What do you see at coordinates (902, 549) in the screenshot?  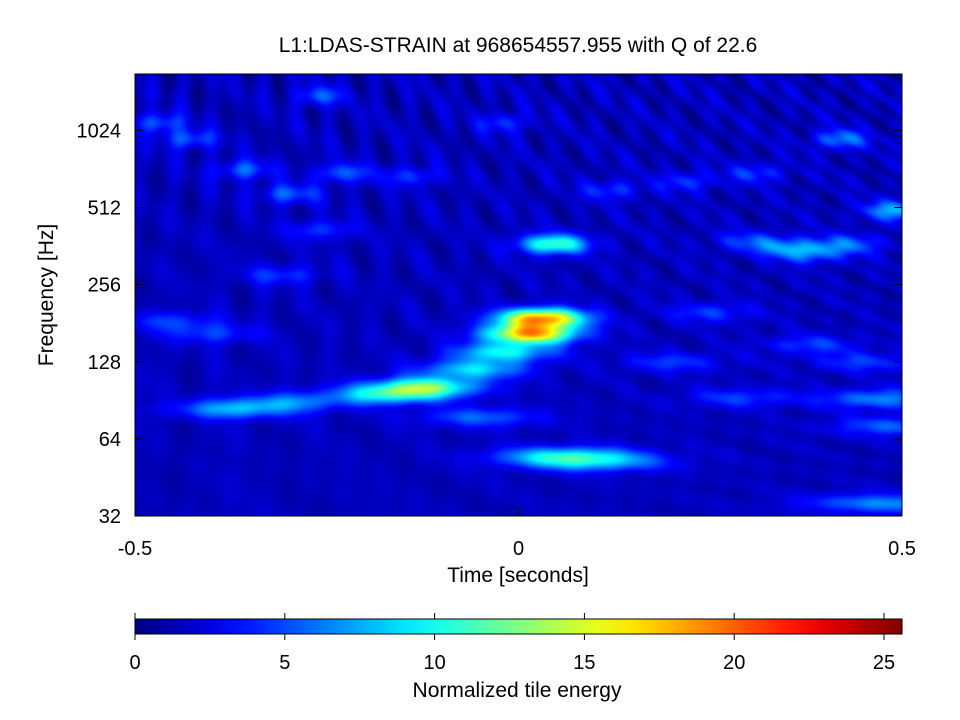 I see `x-tick-label: 0.5` at bounding box center [902, 549].